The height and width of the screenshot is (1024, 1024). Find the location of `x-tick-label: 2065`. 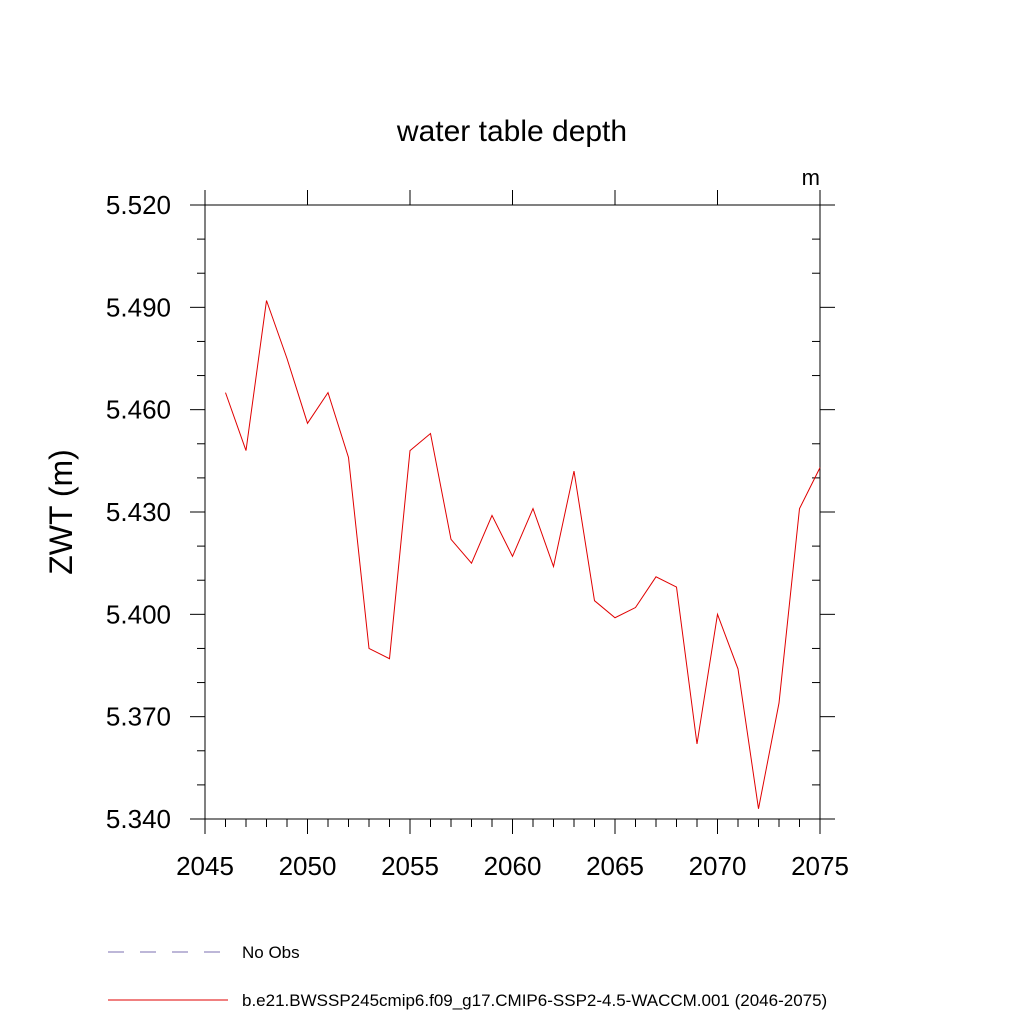

x-tick-label: 2065 is located at coordinates (615, 866).